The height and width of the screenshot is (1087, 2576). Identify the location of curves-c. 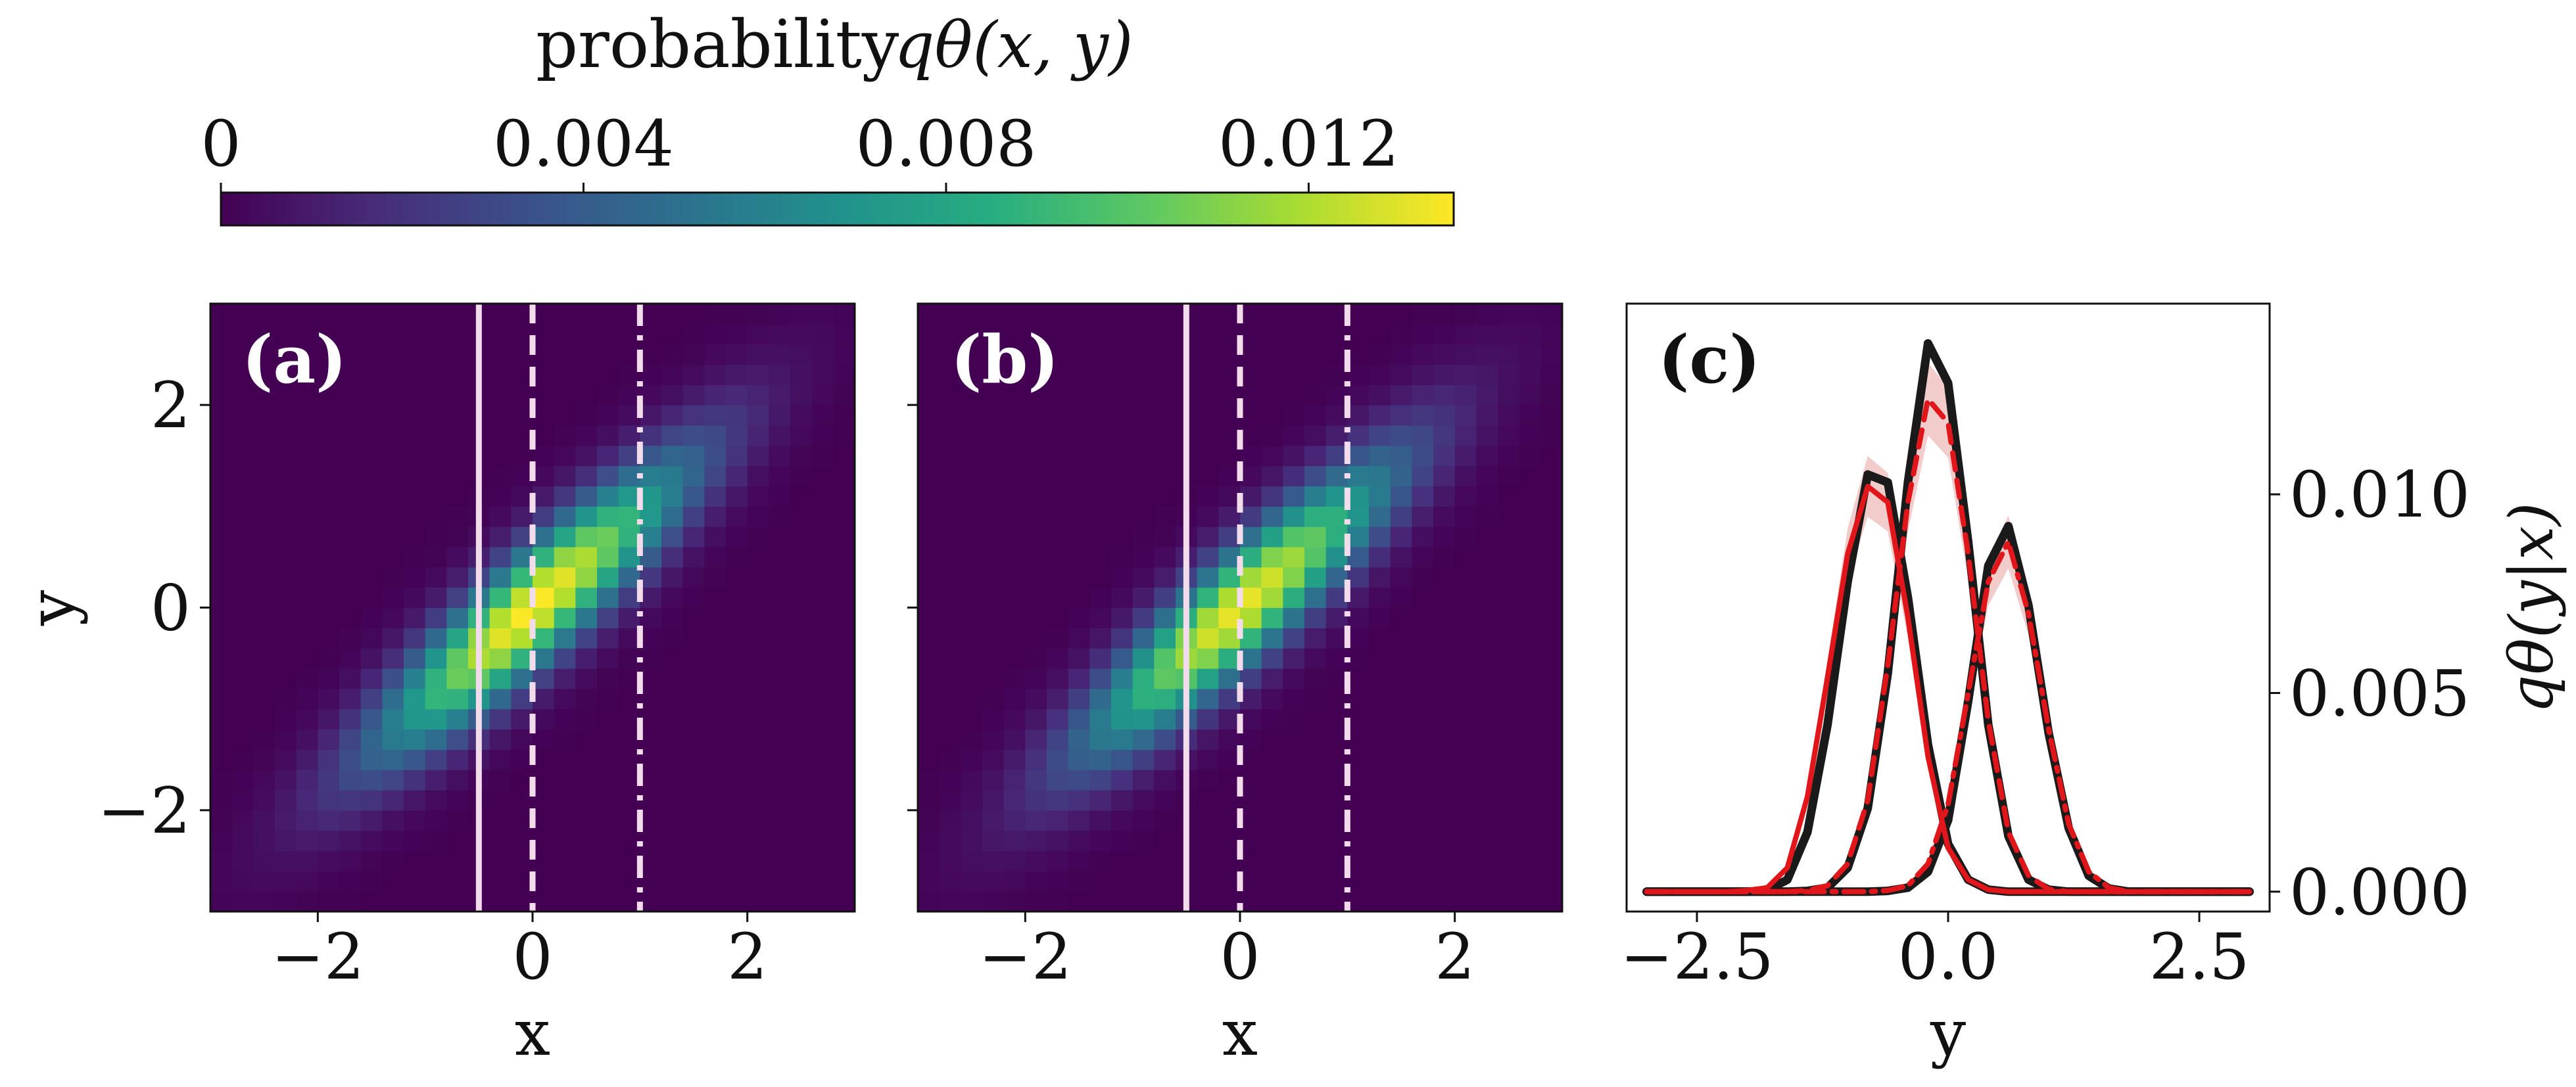
(1948, 618).